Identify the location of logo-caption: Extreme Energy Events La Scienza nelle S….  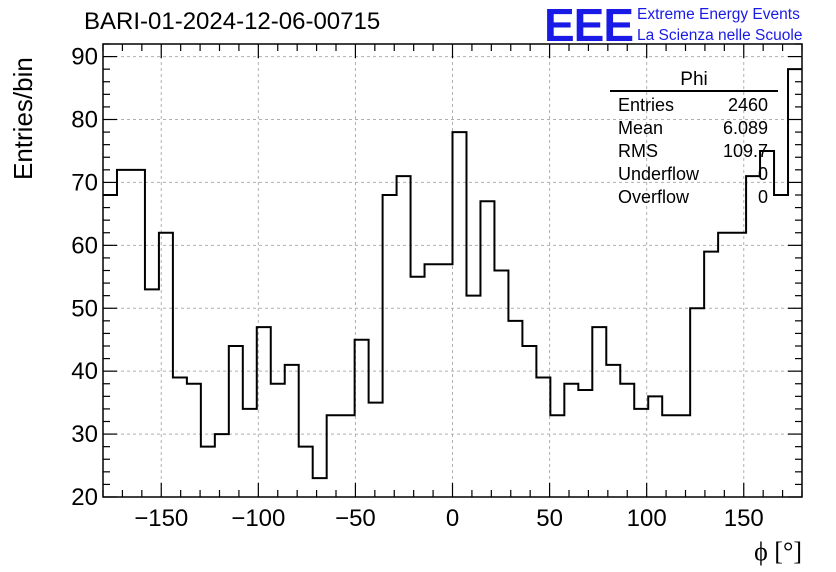
(719, 25).